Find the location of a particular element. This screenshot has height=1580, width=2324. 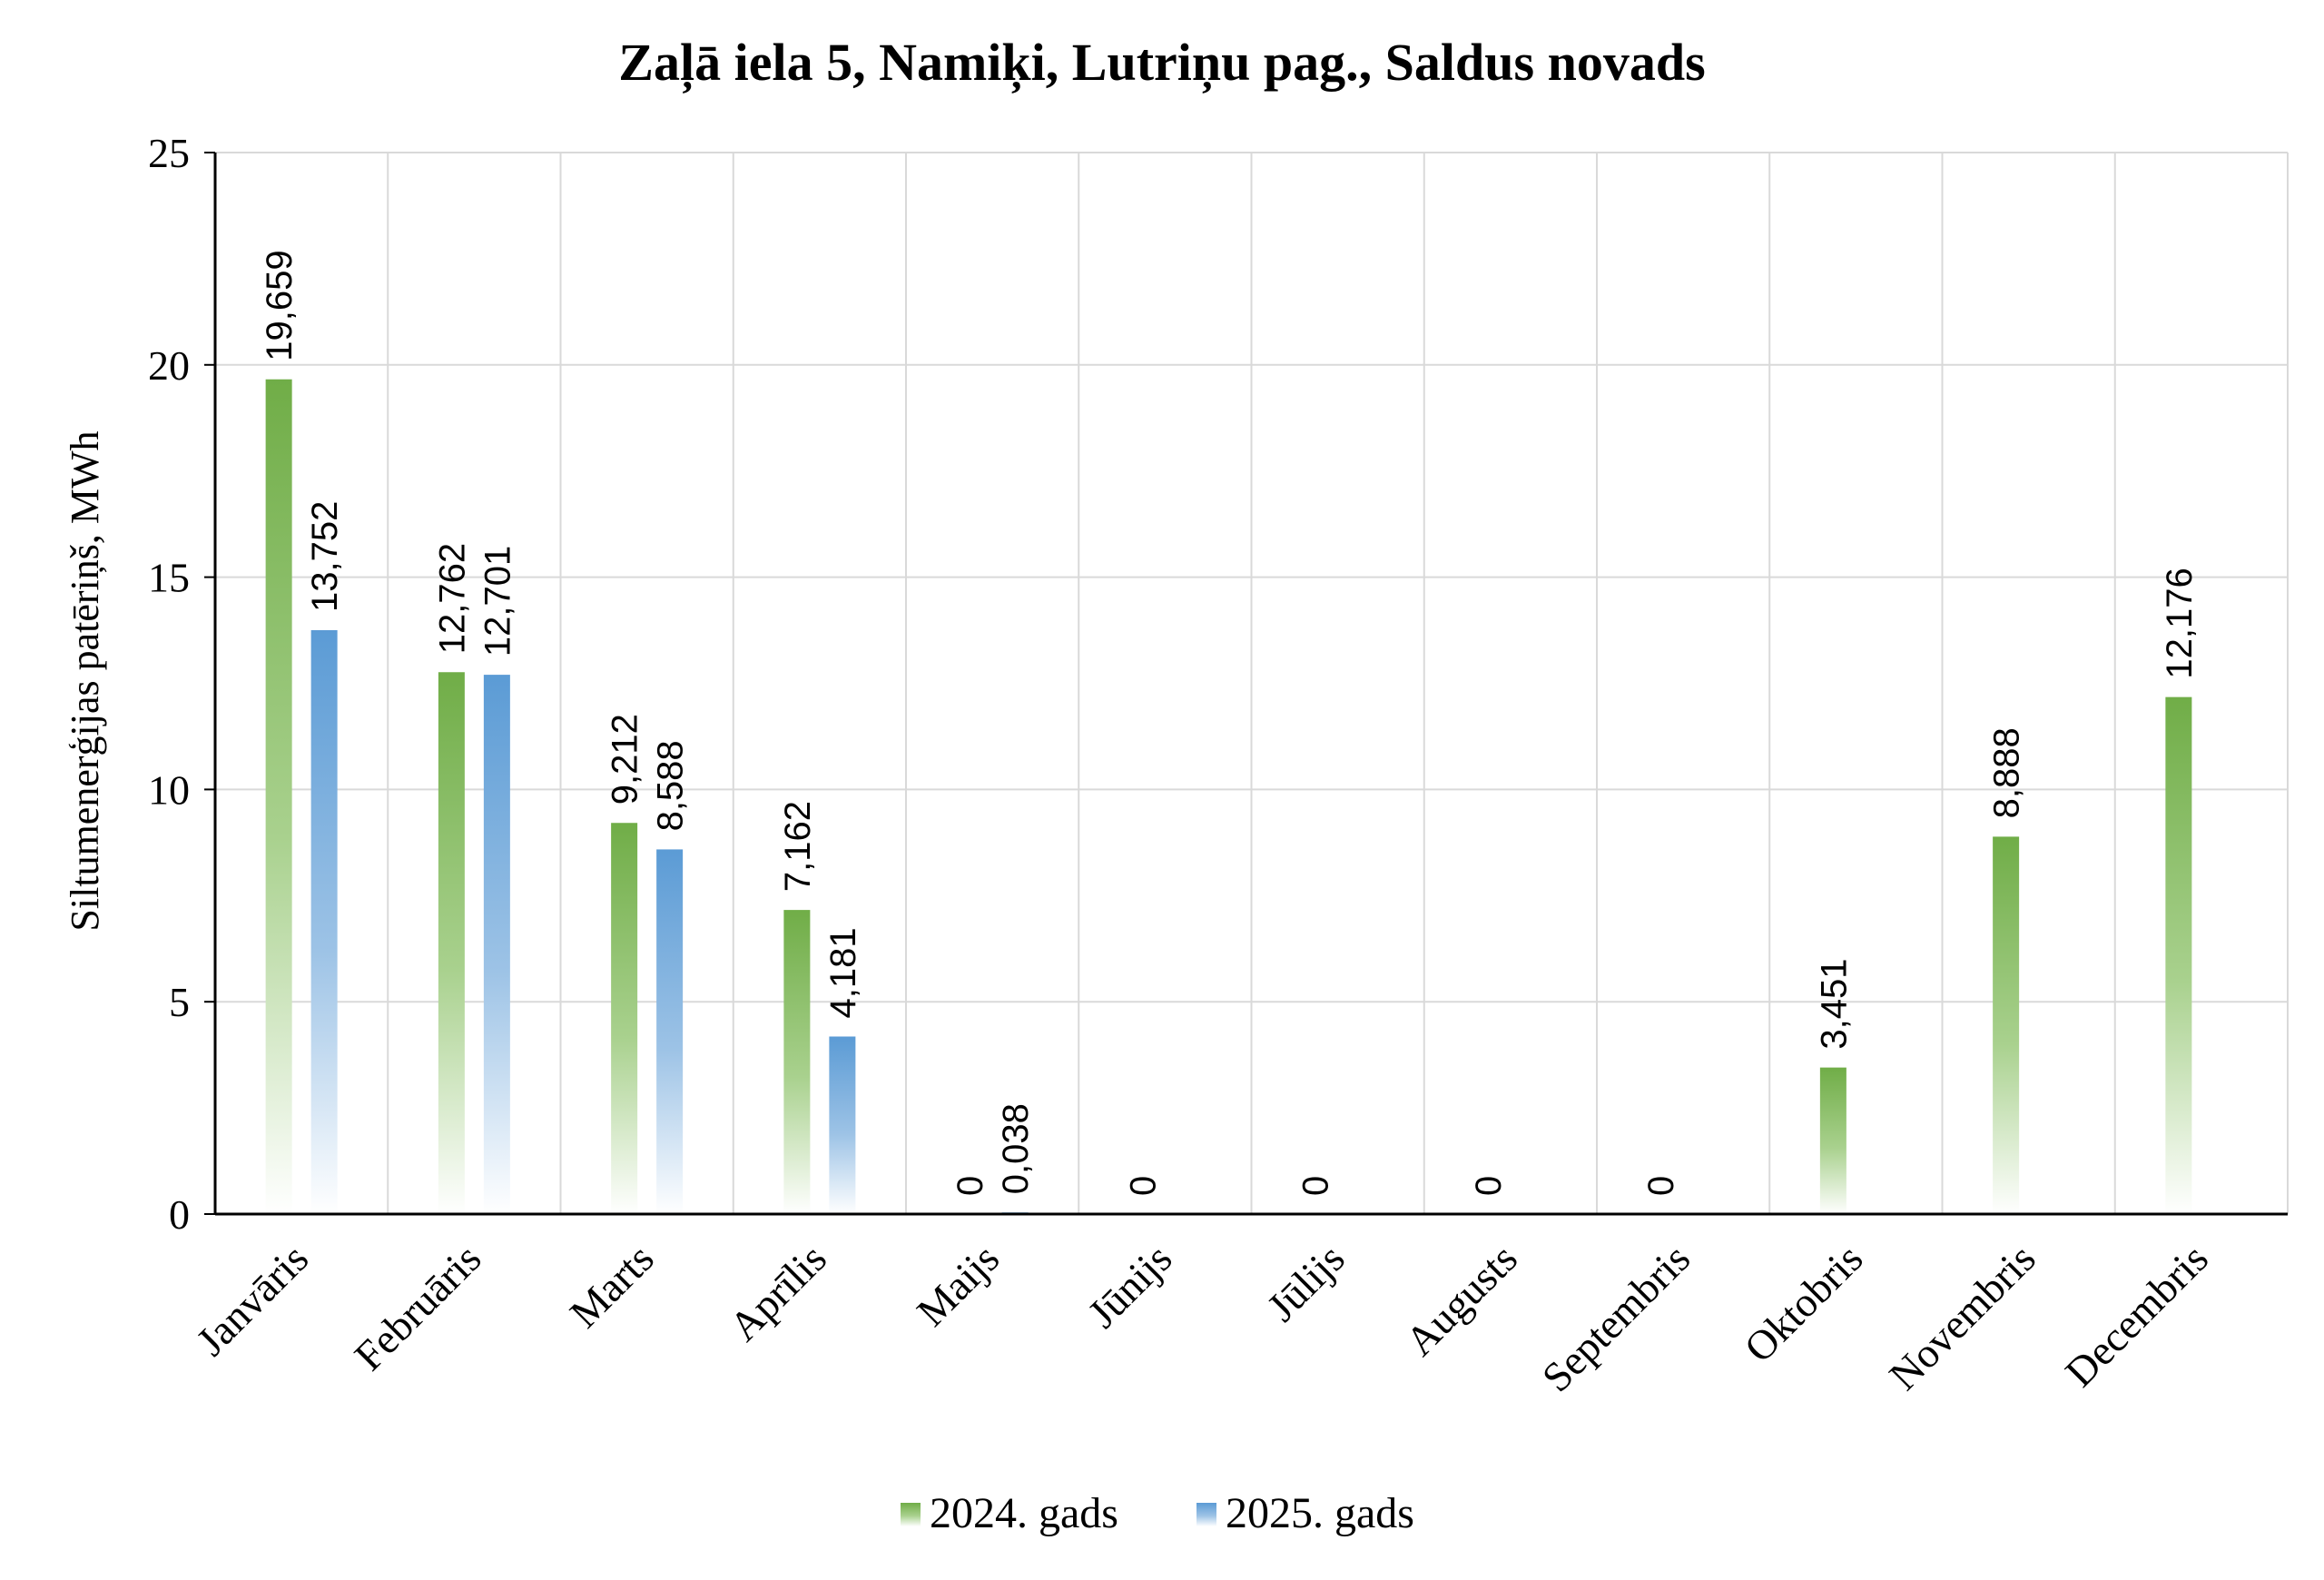

x-tick-label: Jūnijs is located at coordinates (1129, 1286).